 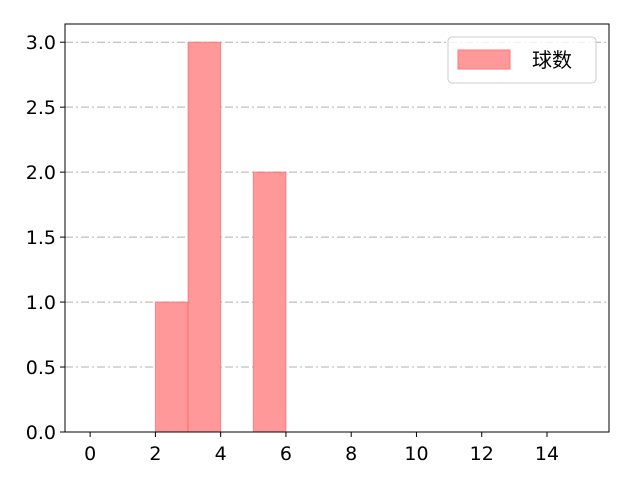 What do you see at coordinates (41, 368) in the screenshot?
I see `y-tick-label: 0.5` at bounding box center [41, 368].